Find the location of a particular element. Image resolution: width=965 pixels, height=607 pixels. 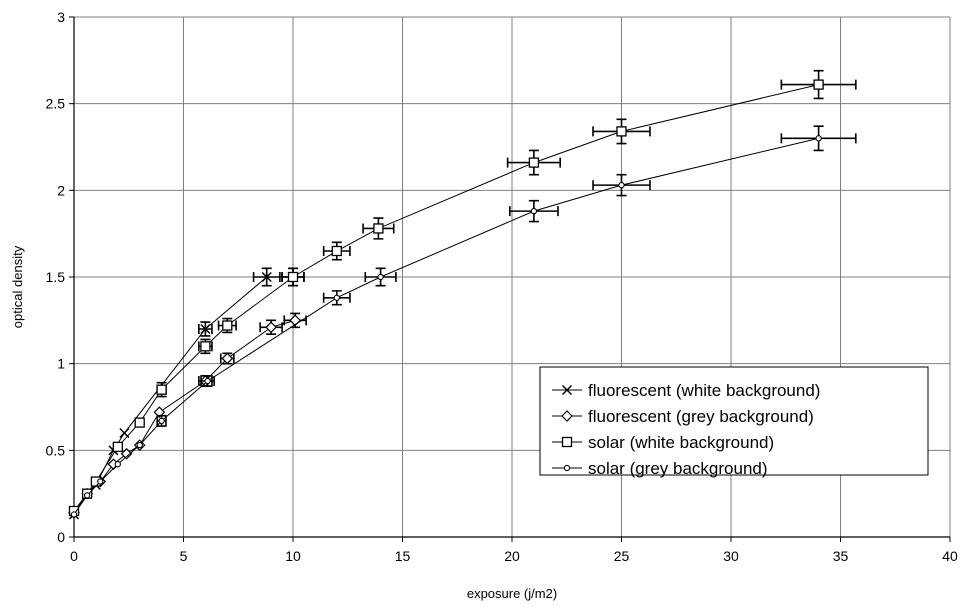

legend-item-1: fluorescent (grey background) is located at coordinates (683, 416).